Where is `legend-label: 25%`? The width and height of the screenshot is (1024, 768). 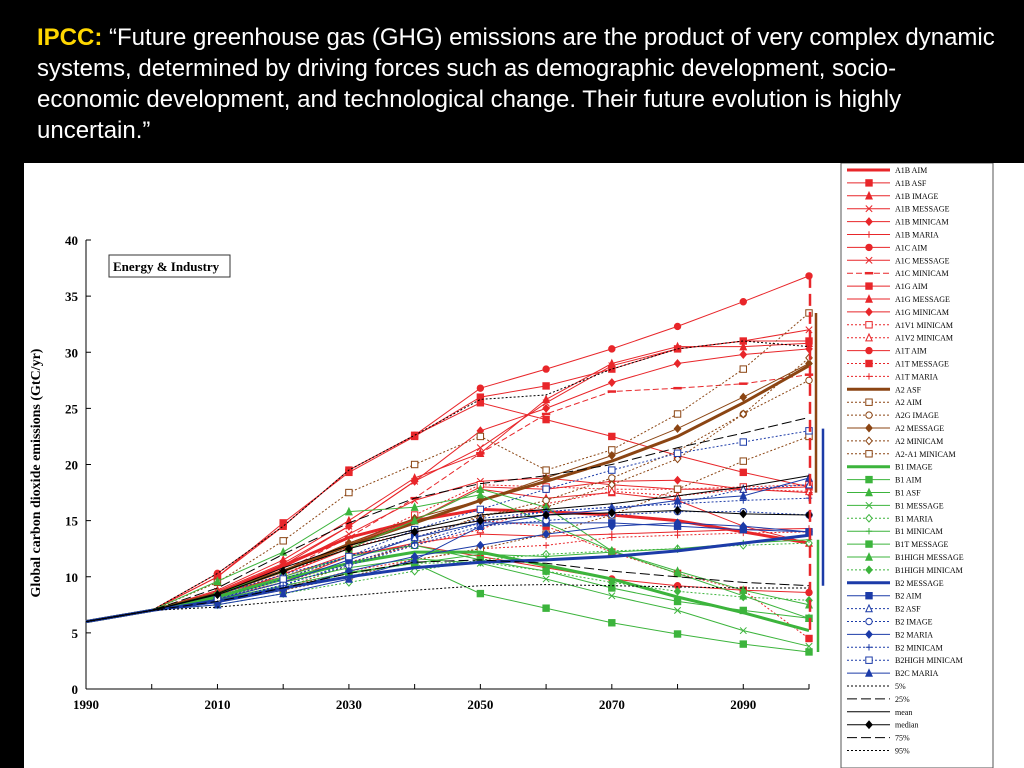 legend-label: 25% is located at coordinates (902, 699).